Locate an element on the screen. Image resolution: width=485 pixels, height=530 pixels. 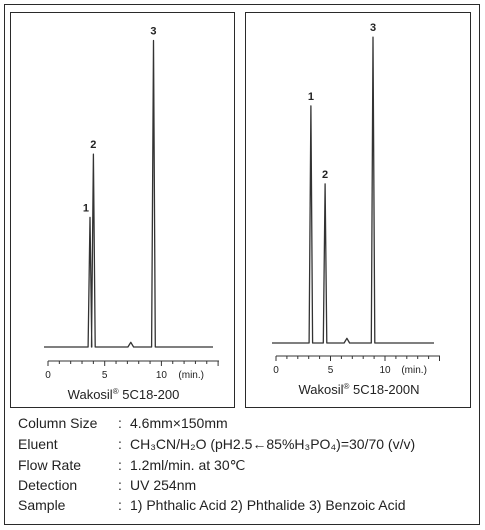
chart-title: Wakosil® 5C18-200N is located at coordinates (358, 389).